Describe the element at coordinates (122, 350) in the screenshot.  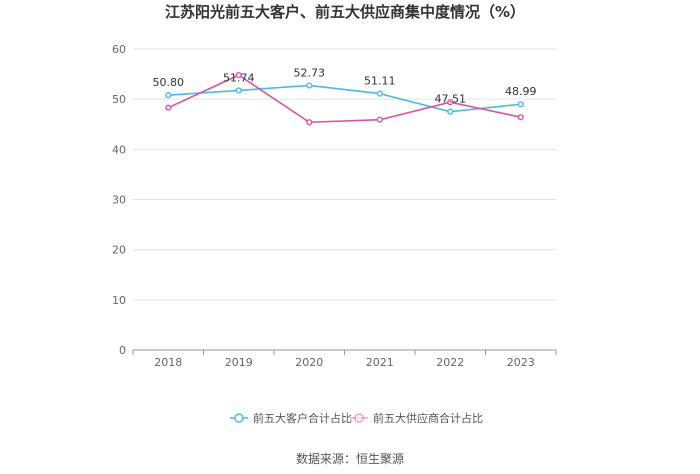
I see `y-tick-label: 0` at that location.